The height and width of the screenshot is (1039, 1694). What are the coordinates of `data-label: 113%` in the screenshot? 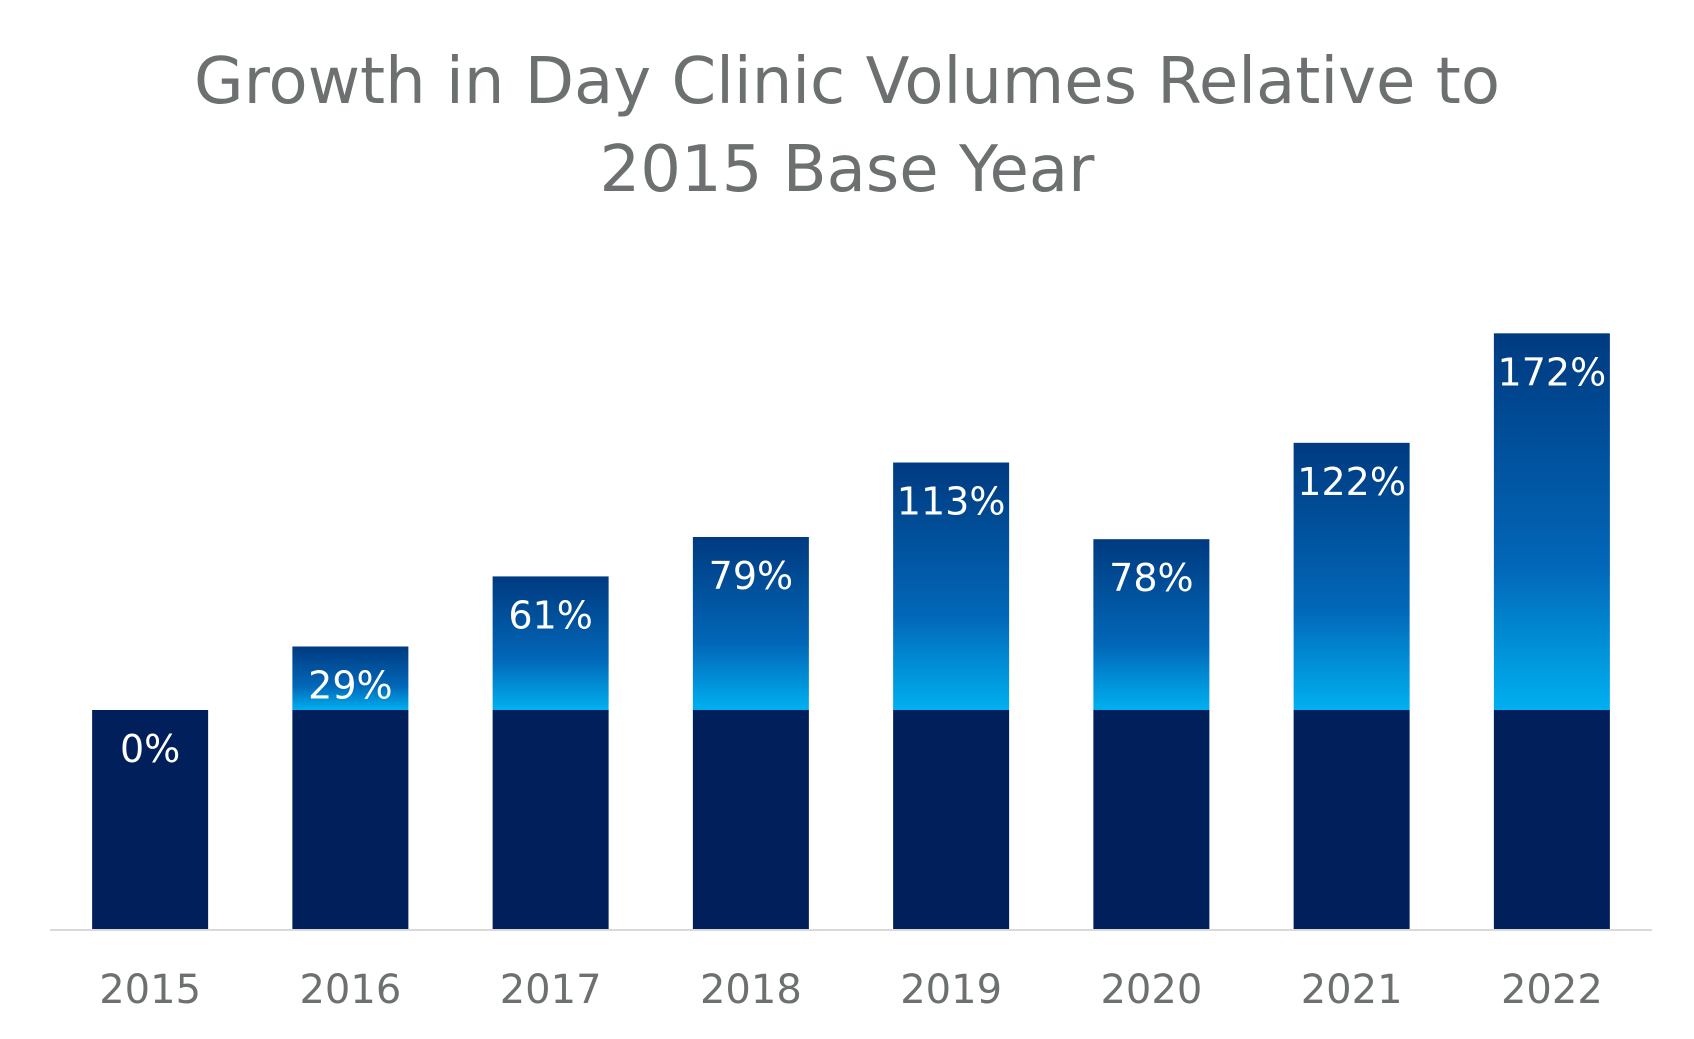 It's located at (951, 502).